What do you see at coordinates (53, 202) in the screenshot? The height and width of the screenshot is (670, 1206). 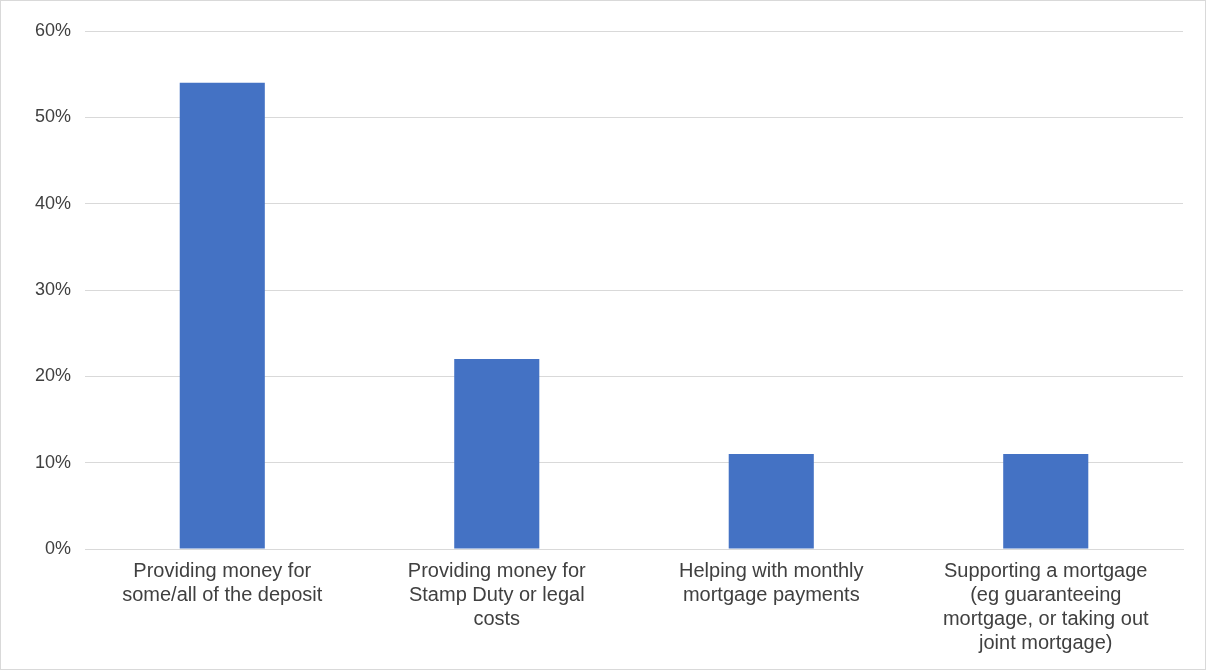 I see `y-tick-label: 40%` at bounding box center [53, 202].